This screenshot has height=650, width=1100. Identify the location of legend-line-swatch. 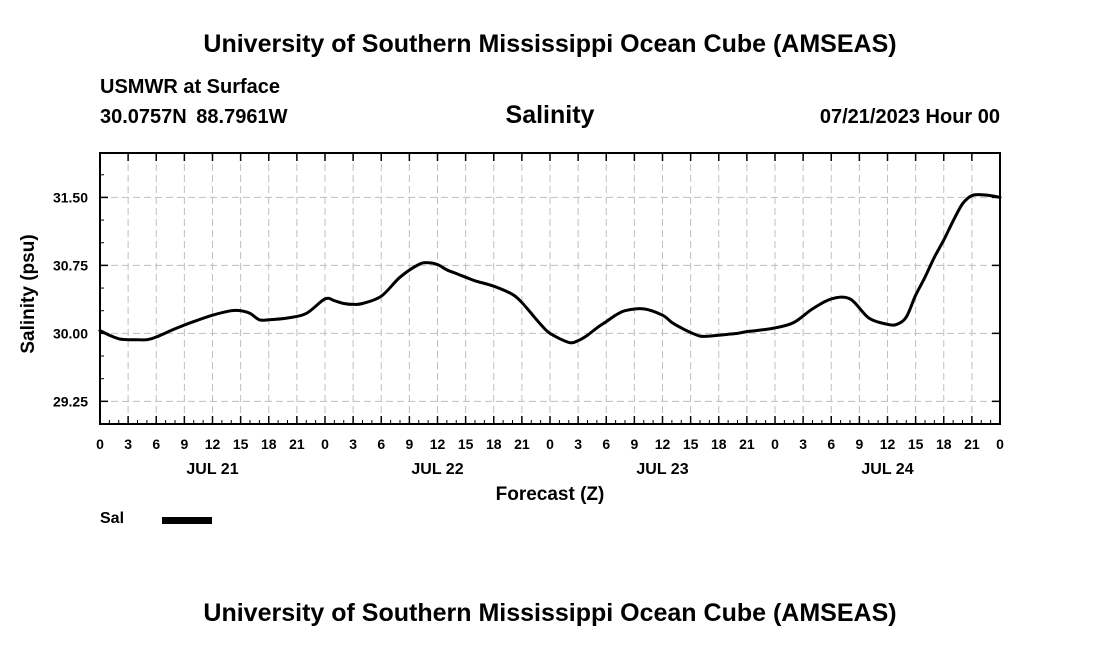
(187, 520).